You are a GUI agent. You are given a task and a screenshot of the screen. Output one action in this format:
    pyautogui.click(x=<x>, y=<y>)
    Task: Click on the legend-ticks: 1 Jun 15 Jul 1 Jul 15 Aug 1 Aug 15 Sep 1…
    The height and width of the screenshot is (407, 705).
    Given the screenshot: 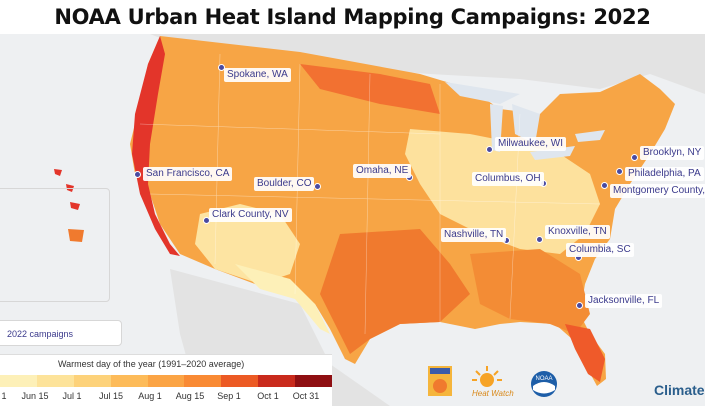 What is the action you would take?
    pyautogui.click(x=166, y=398)
    